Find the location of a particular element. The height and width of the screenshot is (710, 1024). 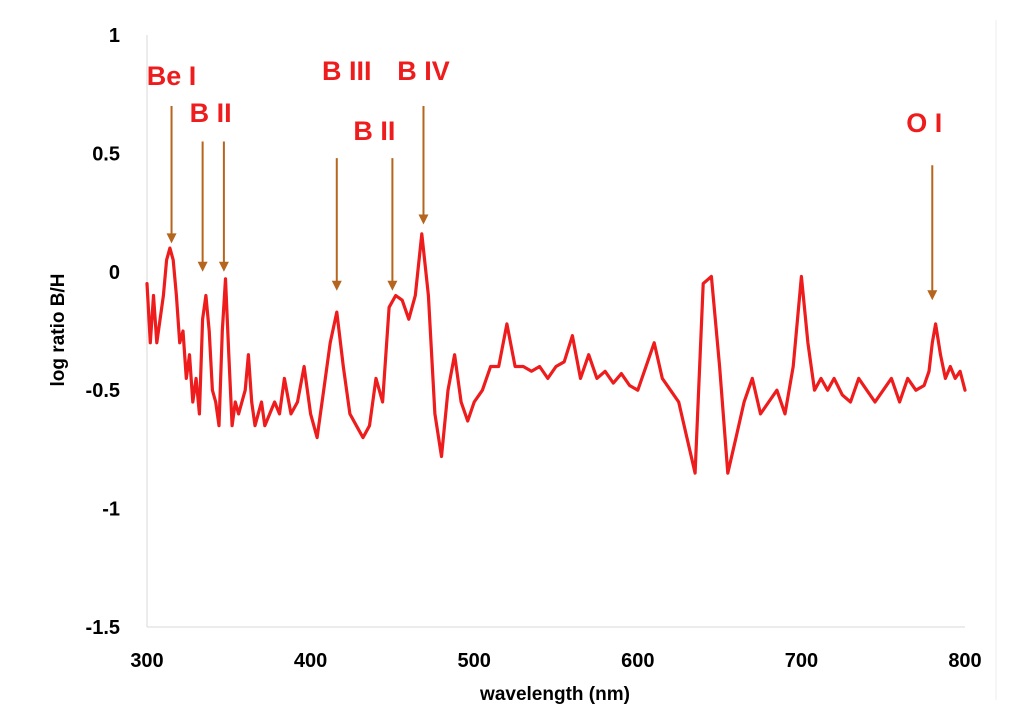

x-axis-label: wavelength (nm) is located at coordinates (554, 694).